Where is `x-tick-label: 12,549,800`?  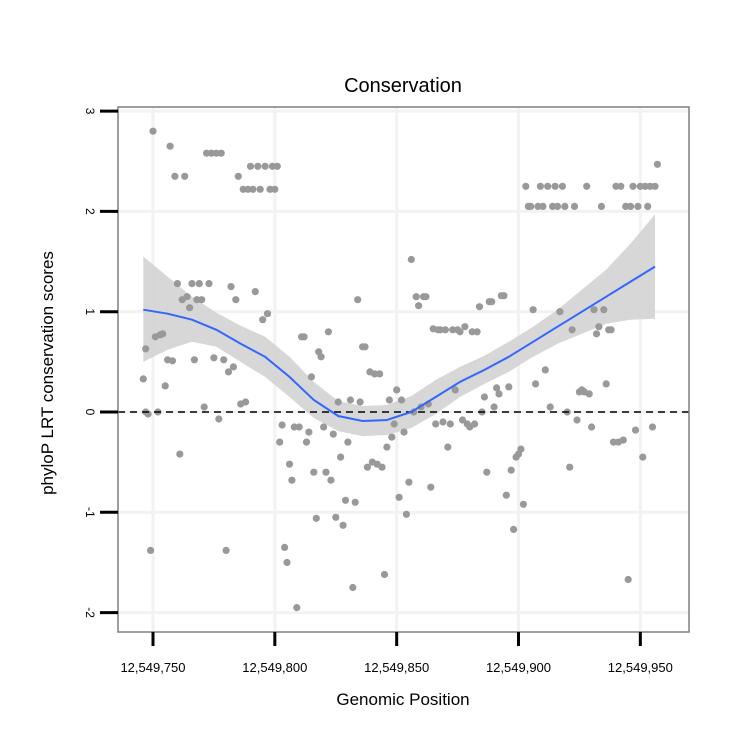
x-tick-label: 12,549,800 is located at coordinates (274, 667).